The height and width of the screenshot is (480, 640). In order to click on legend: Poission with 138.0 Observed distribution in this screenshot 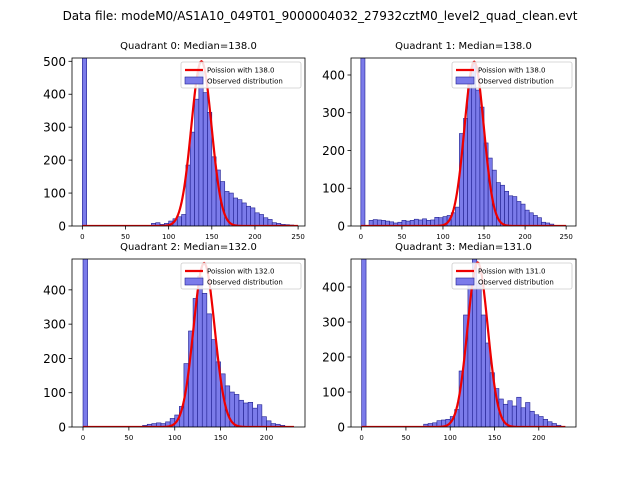, I will do `click(241, 75)`.